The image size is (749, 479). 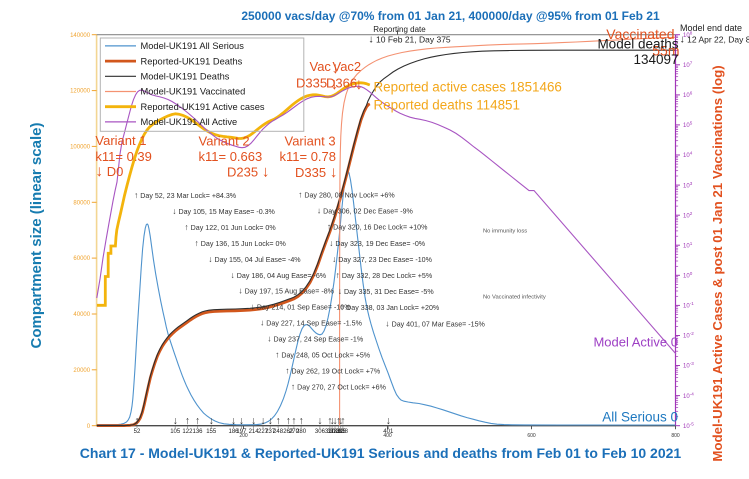 I want to click on svg-text: 600, so click(x=531, y=436).